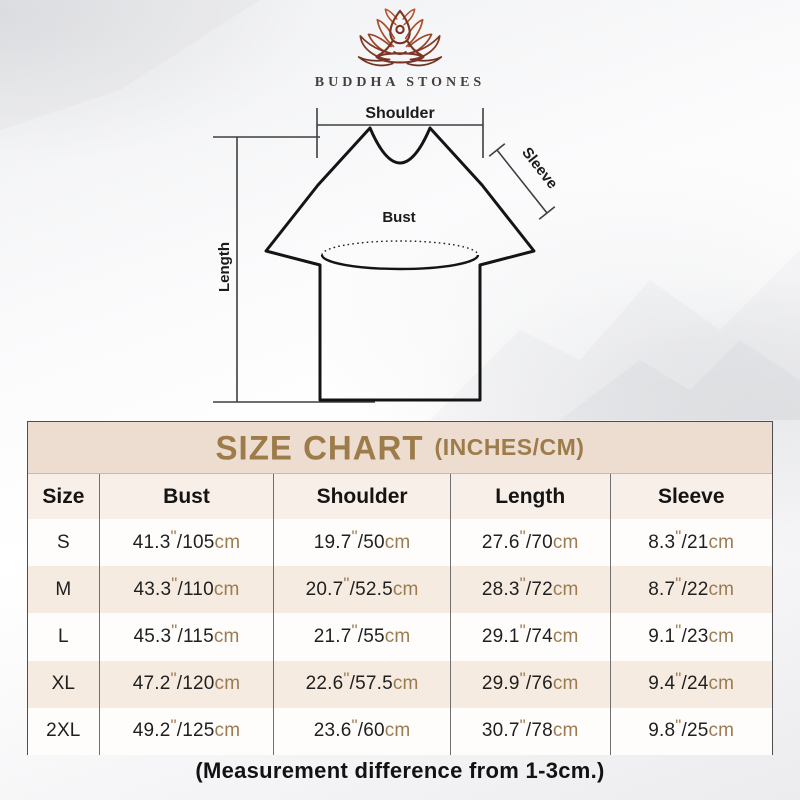 This screenshot has width=800, height=800. I want to click on bust-cell: 47.2 "/120 cm, so click(187, 684).